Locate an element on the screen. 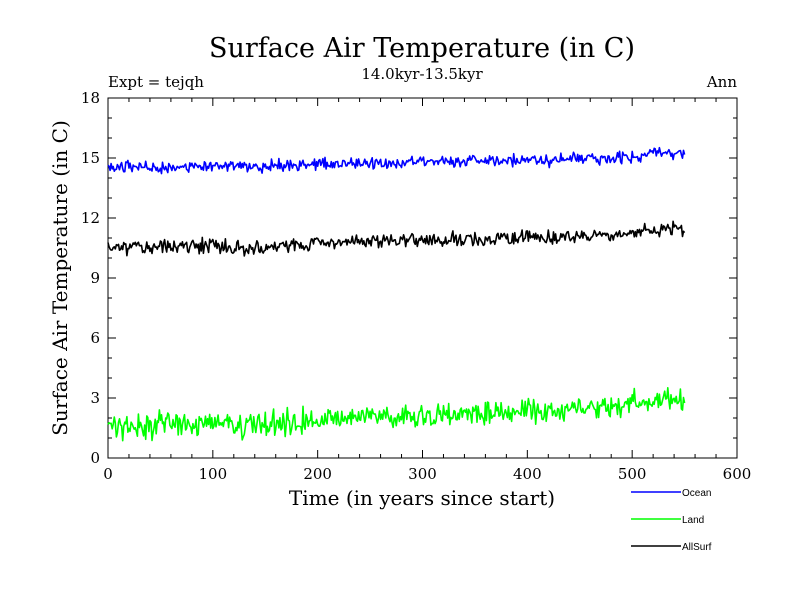 The height and width of the screenshot is (600, 800). chart-title: Surface Air Temperature (in C) is located at coordinates (422, 48).